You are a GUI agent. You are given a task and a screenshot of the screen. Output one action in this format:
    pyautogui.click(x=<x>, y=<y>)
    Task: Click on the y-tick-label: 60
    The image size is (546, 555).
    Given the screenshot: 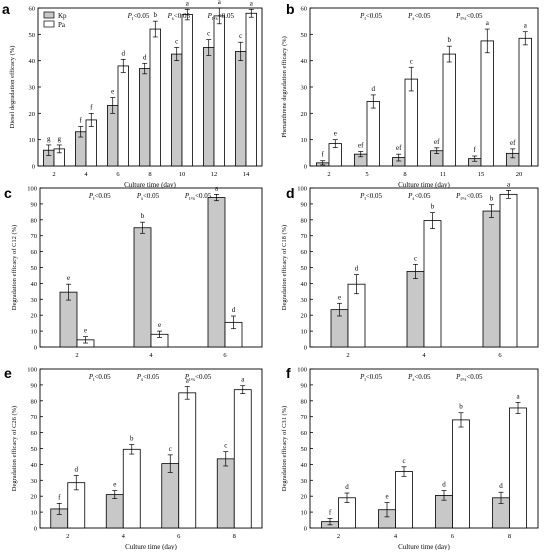 What is the action you would take?
    pyautogui.click(x=304, y=433)
    